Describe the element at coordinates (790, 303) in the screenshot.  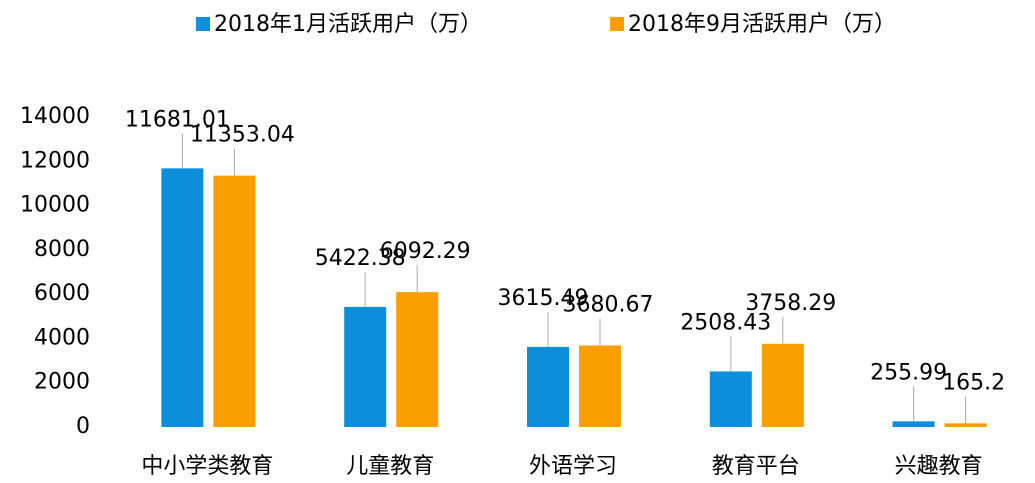
I see `data-label: 3758.29` at that location.